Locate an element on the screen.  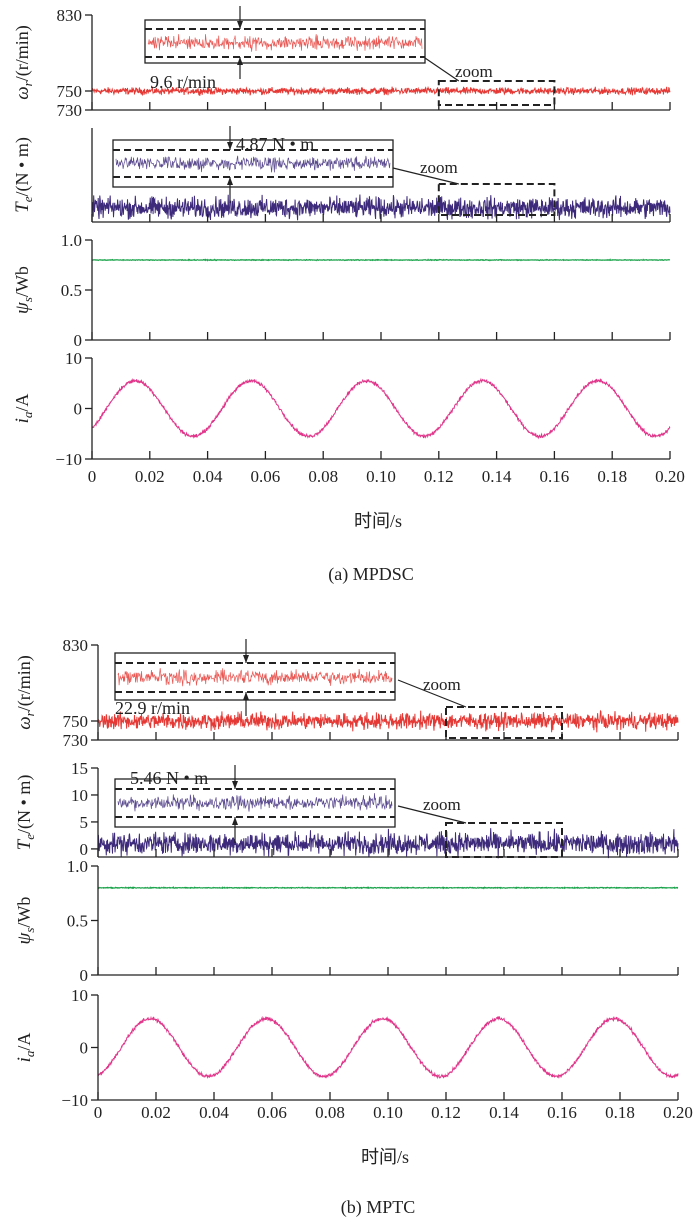
x-tick-label: 0.10 is located at coordinates (381, 476).